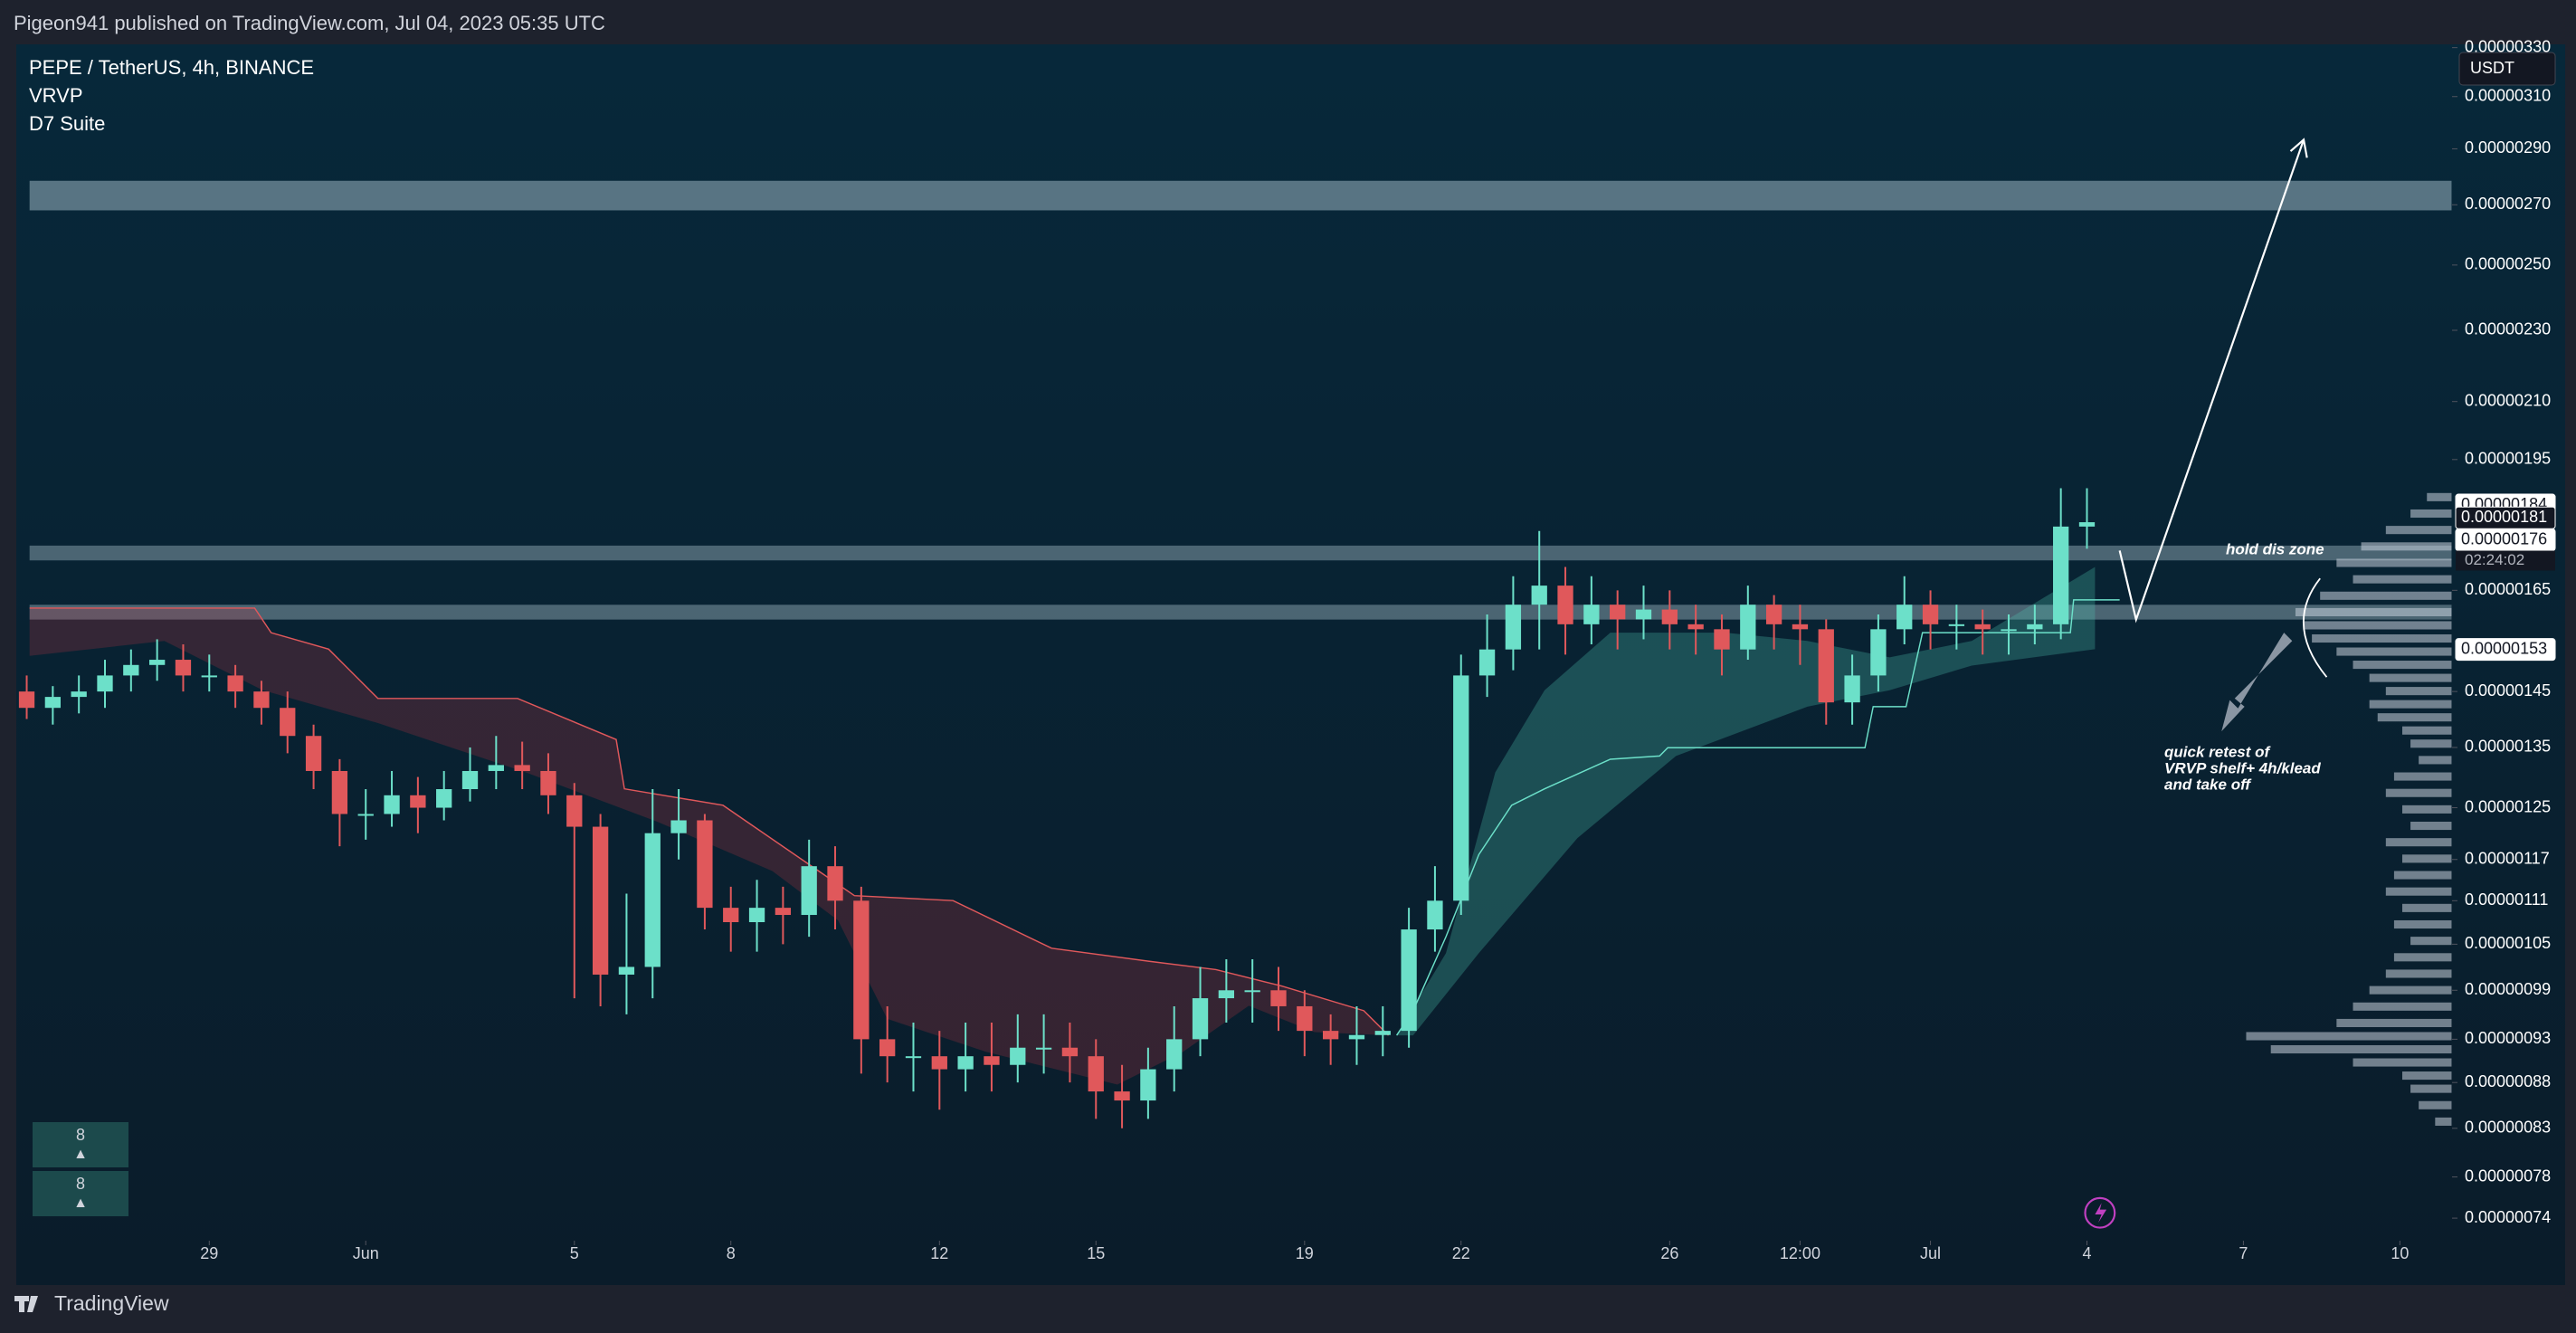 This screenshot has width=2576, height=1333. I want to click on y-tick-label: 0.00000099, so click(2508, 989).